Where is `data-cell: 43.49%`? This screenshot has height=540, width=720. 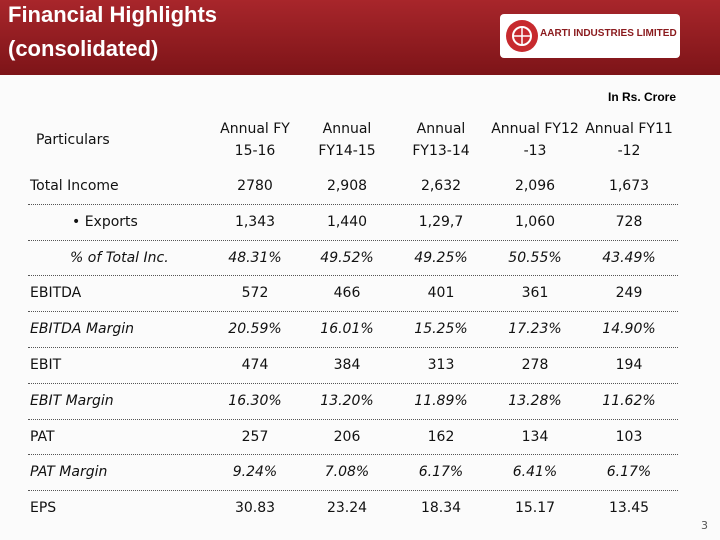 data-cell: 43.49% is located at coordinates (629, 257).